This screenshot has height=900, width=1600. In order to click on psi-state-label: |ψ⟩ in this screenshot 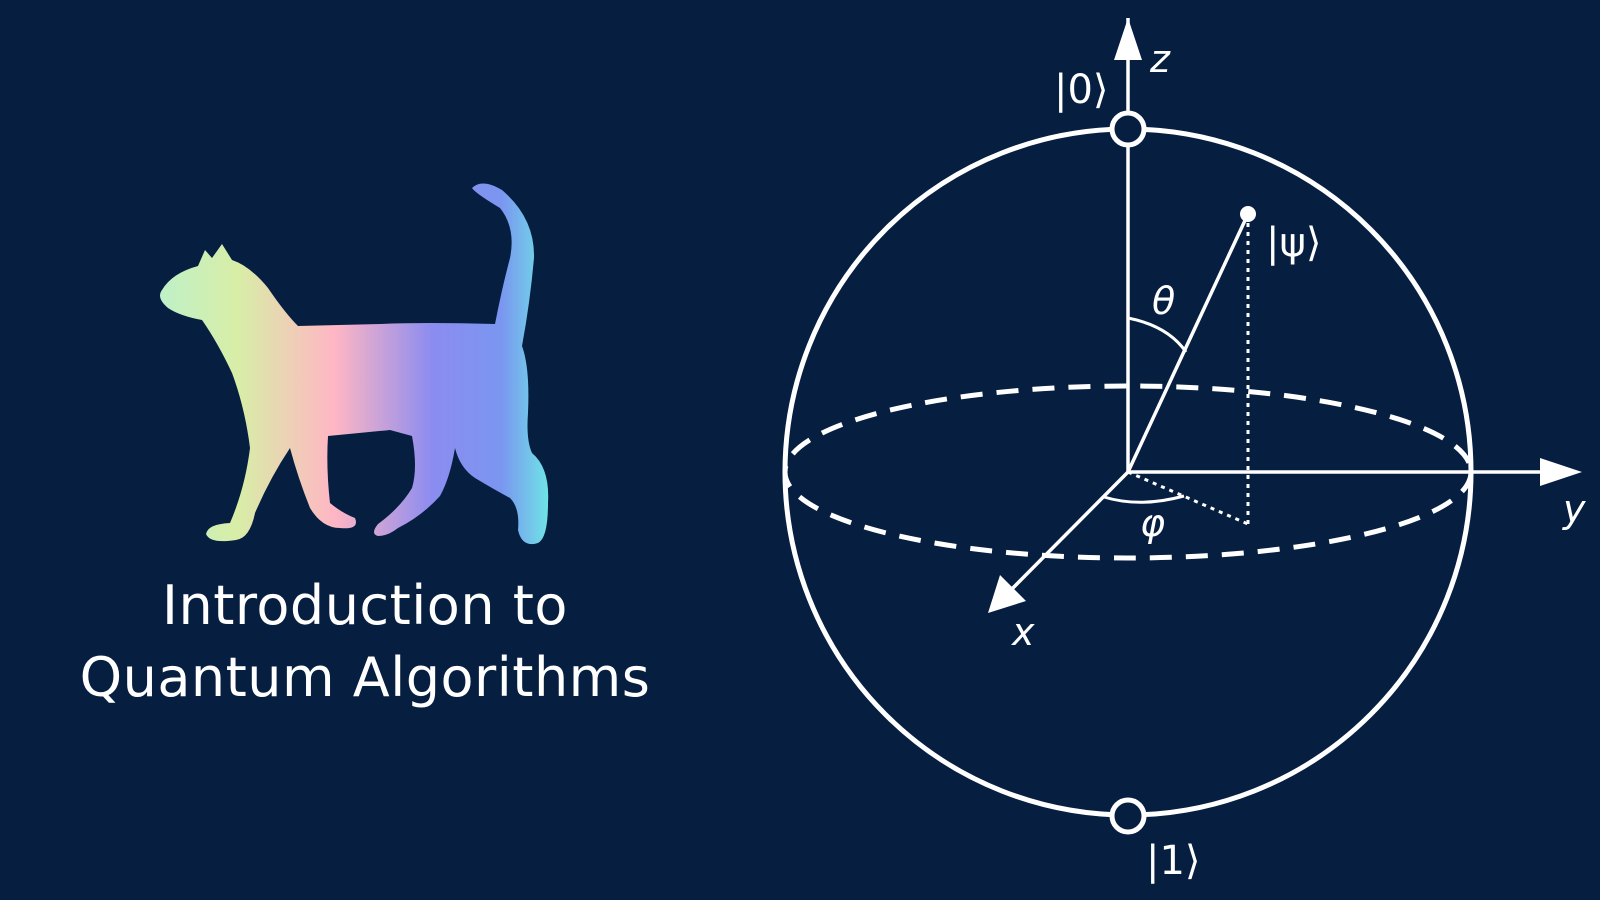, I will do `click(1293, 243)`.